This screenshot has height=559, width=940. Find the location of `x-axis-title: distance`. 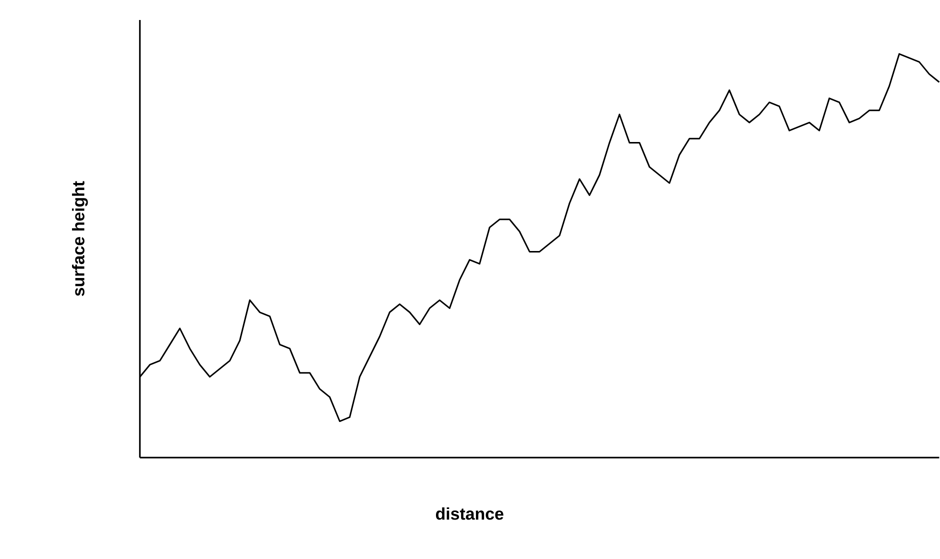

x-axis-title: distance is located at coordinates (470, 514).